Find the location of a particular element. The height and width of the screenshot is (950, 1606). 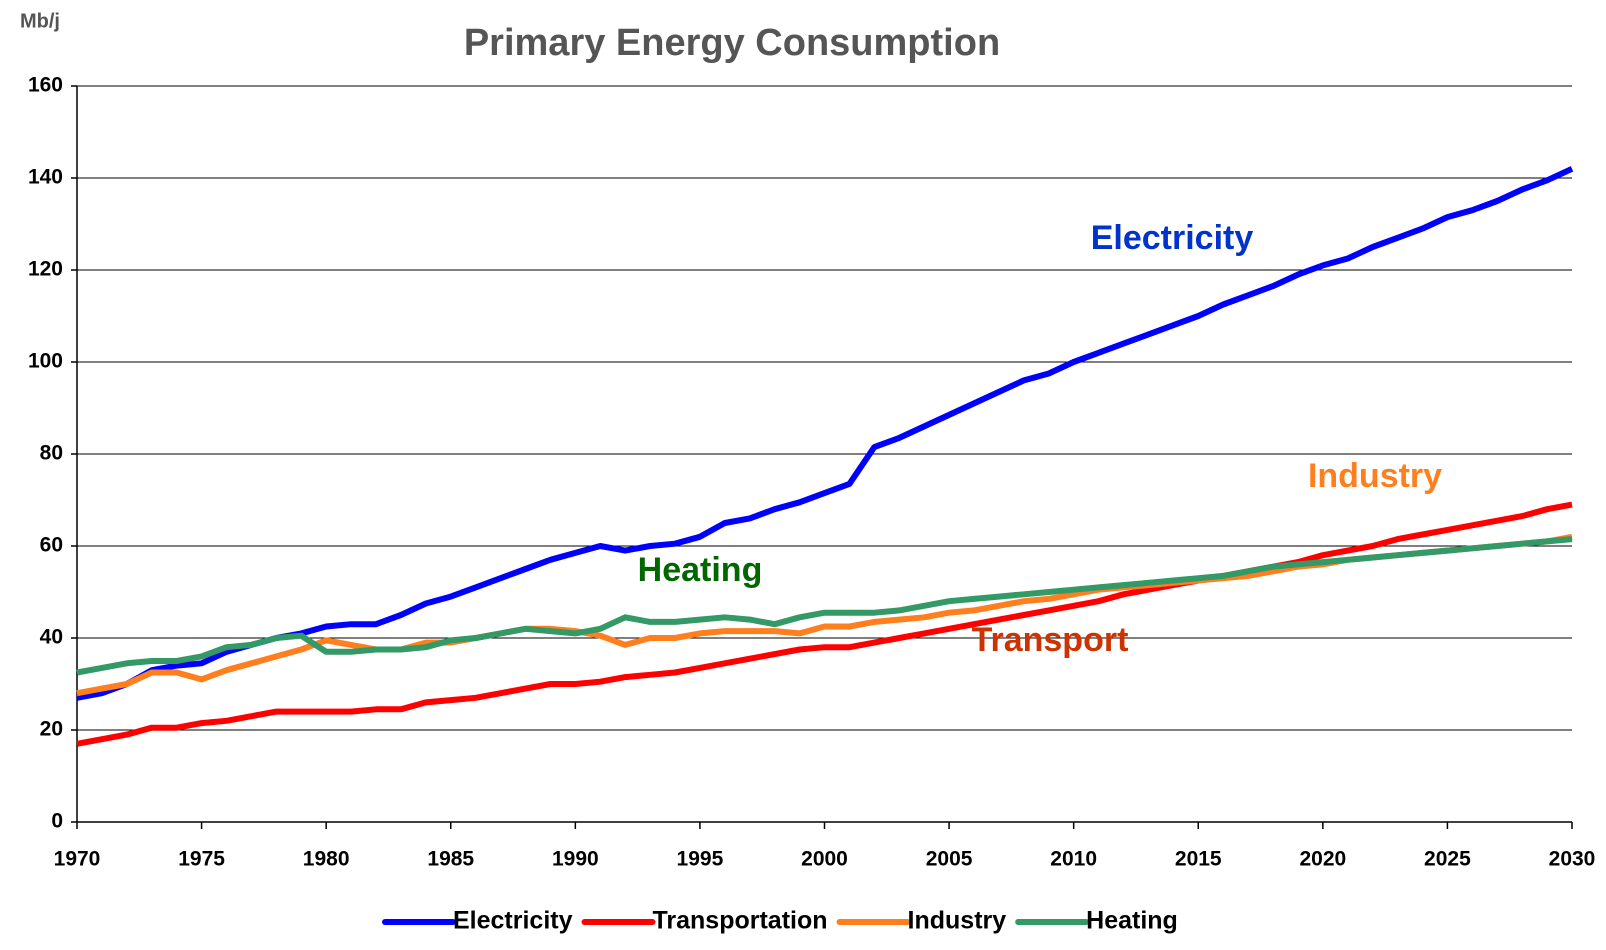

x-tick-label: 2025 is located at coordinates (1447, 859).